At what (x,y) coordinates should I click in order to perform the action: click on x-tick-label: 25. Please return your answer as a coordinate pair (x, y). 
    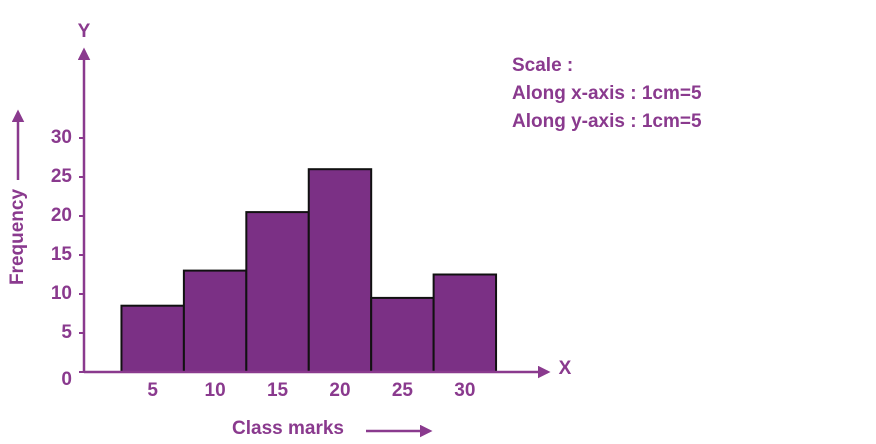
    Looking at the image, I should click on (403, 390).